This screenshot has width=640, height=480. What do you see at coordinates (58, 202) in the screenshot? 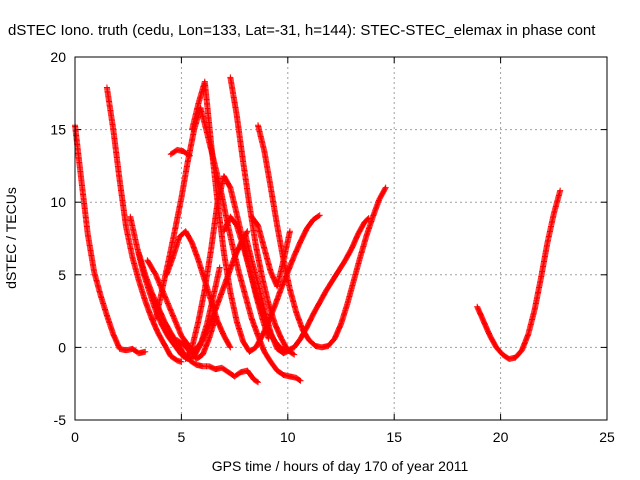
I see `y-tick-label: 10` at bounding box center [58, 202].